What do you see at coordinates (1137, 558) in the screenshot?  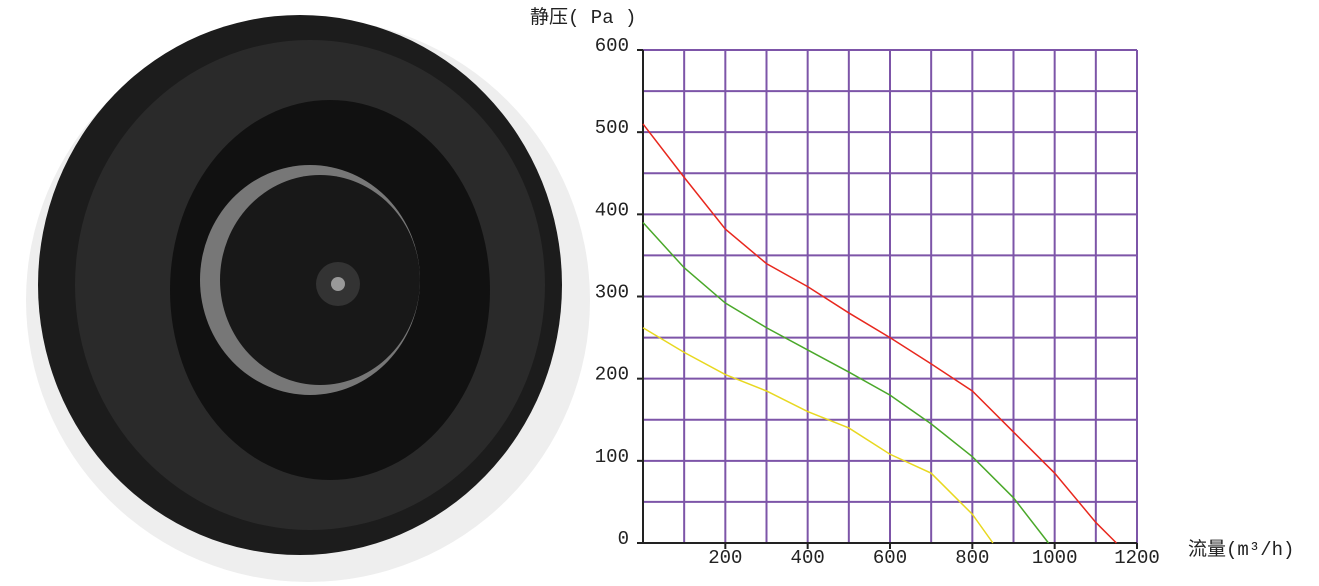 I see `x-tick-label: 1200` at bounding box center [1137, 558].